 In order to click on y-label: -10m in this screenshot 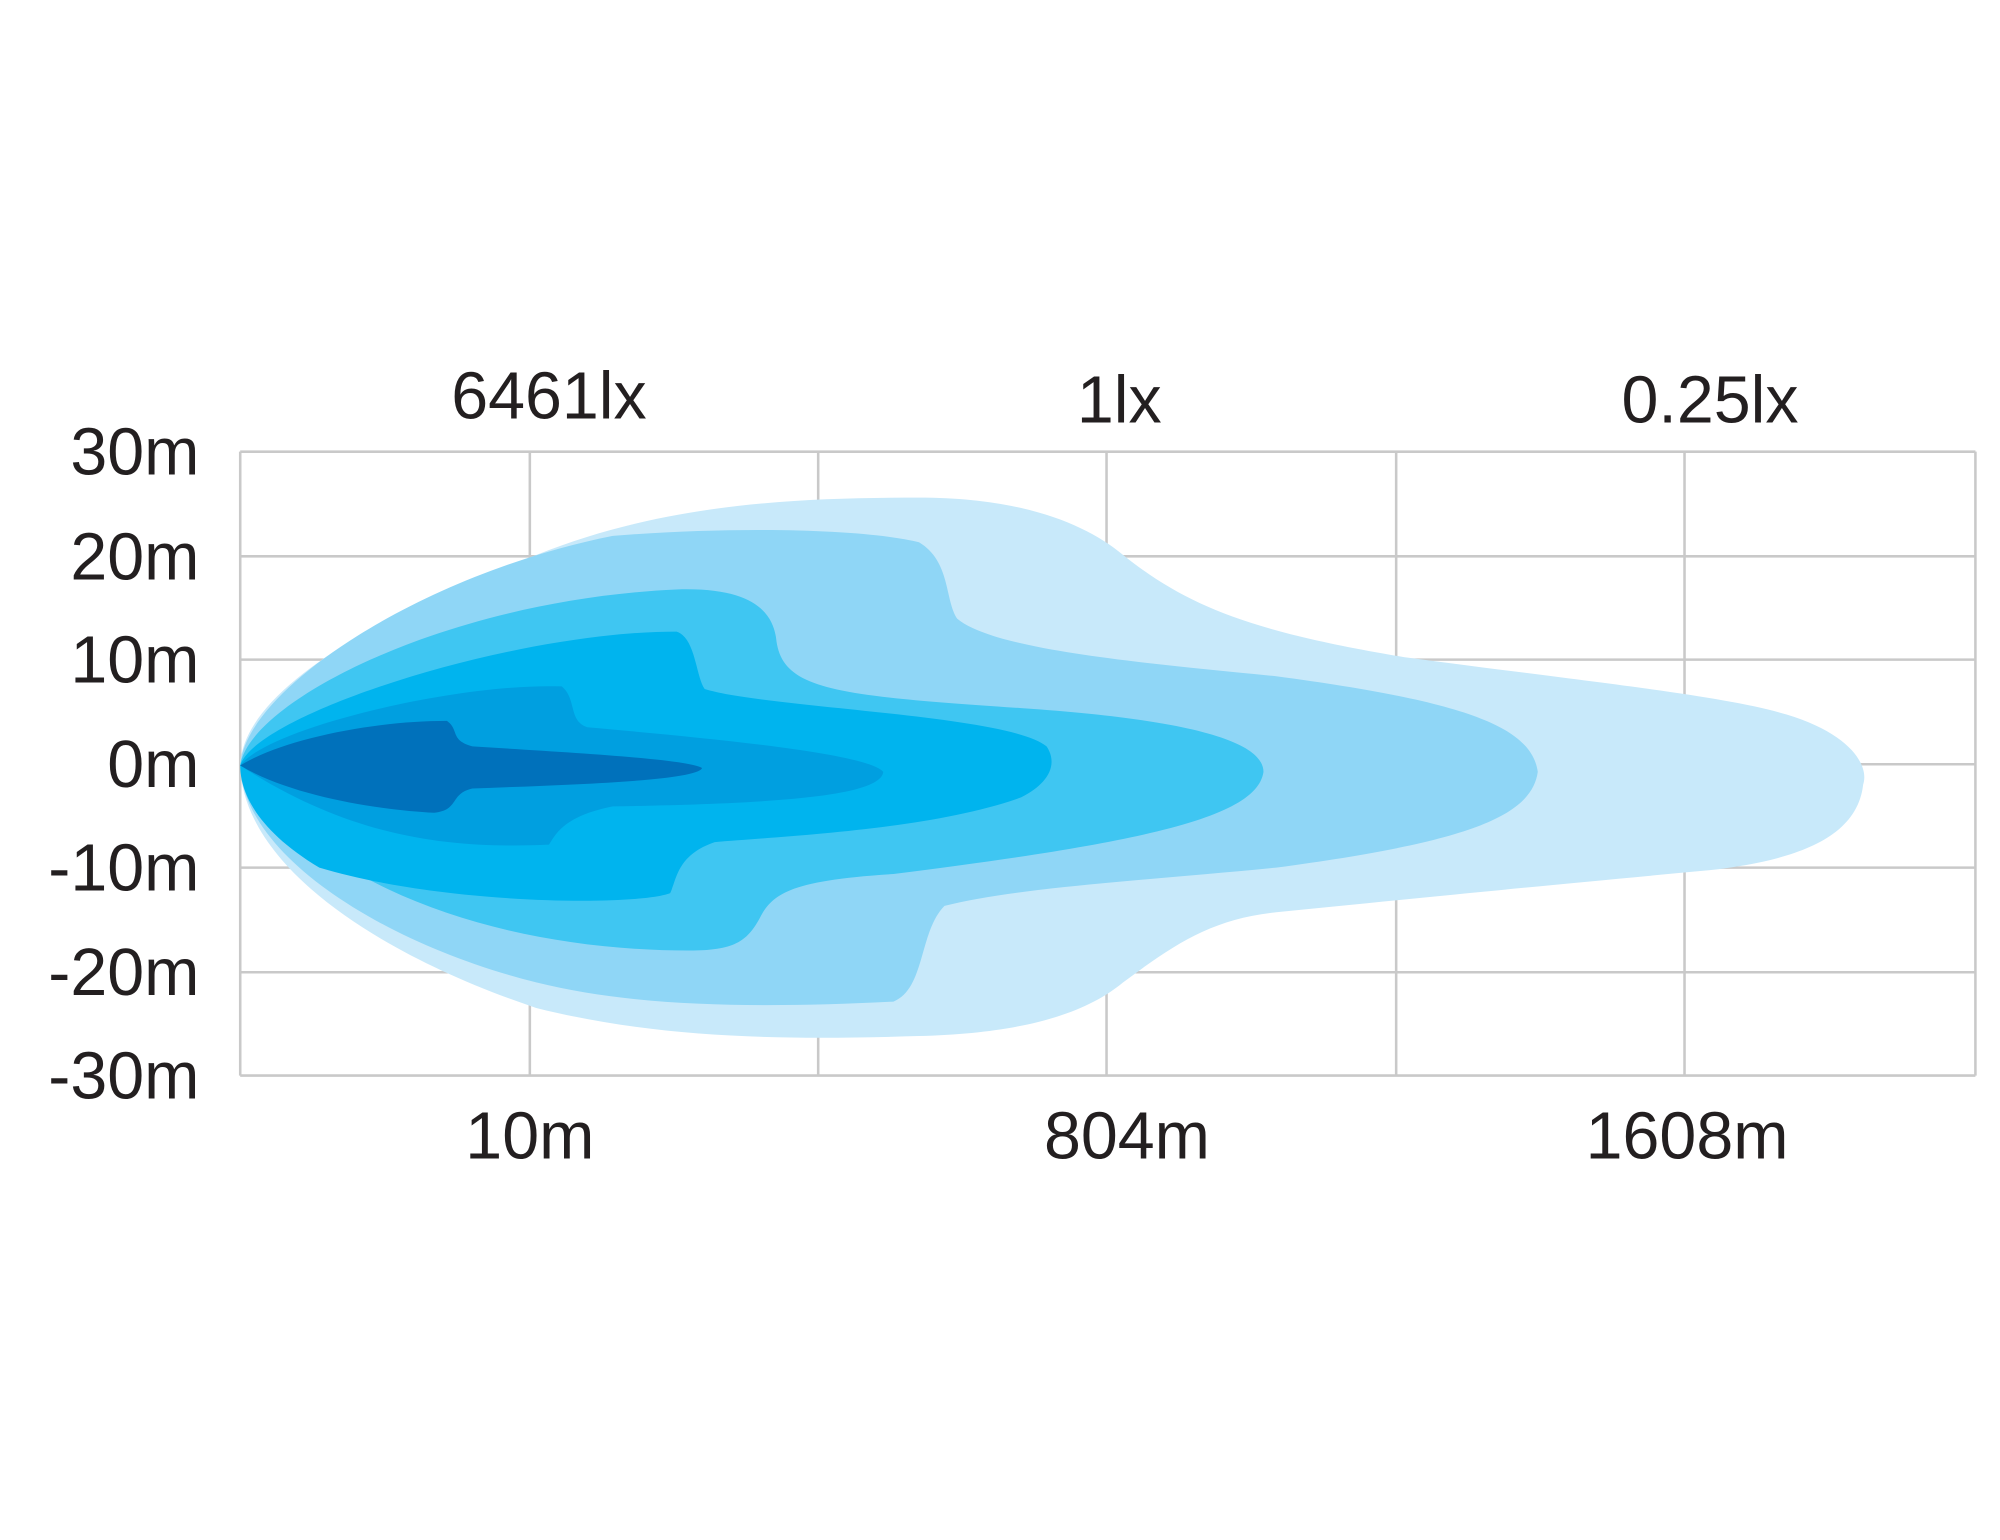, I will do `click(123, 869)`.